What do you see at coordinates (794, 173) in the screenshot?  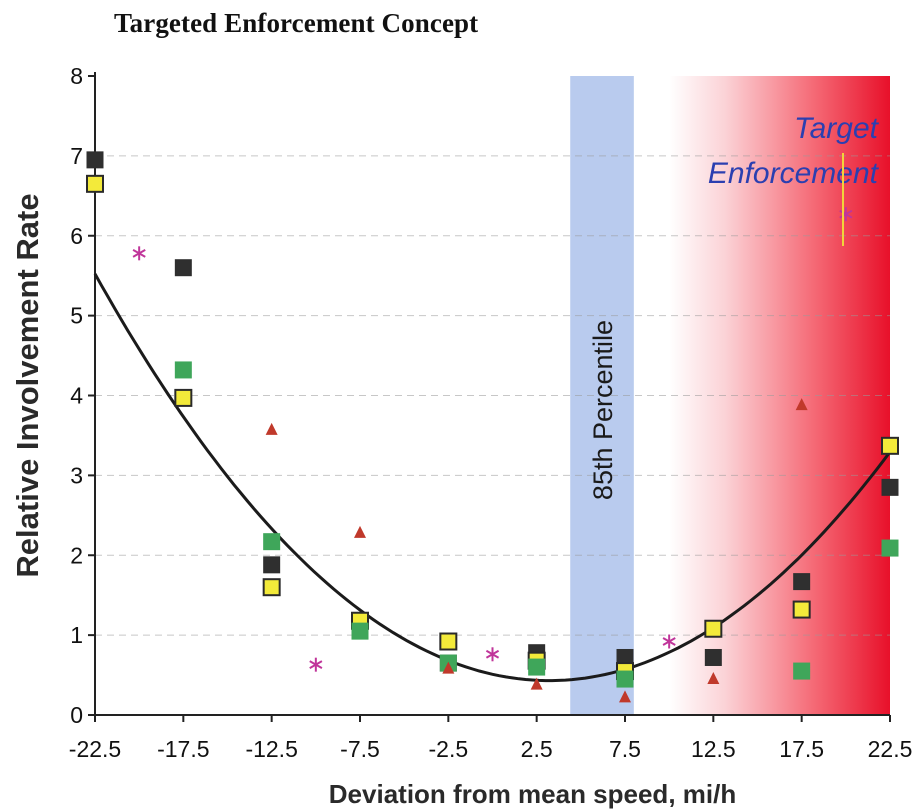 I see `target-label-line2: Enforcement` at bounding box center [794, 173].